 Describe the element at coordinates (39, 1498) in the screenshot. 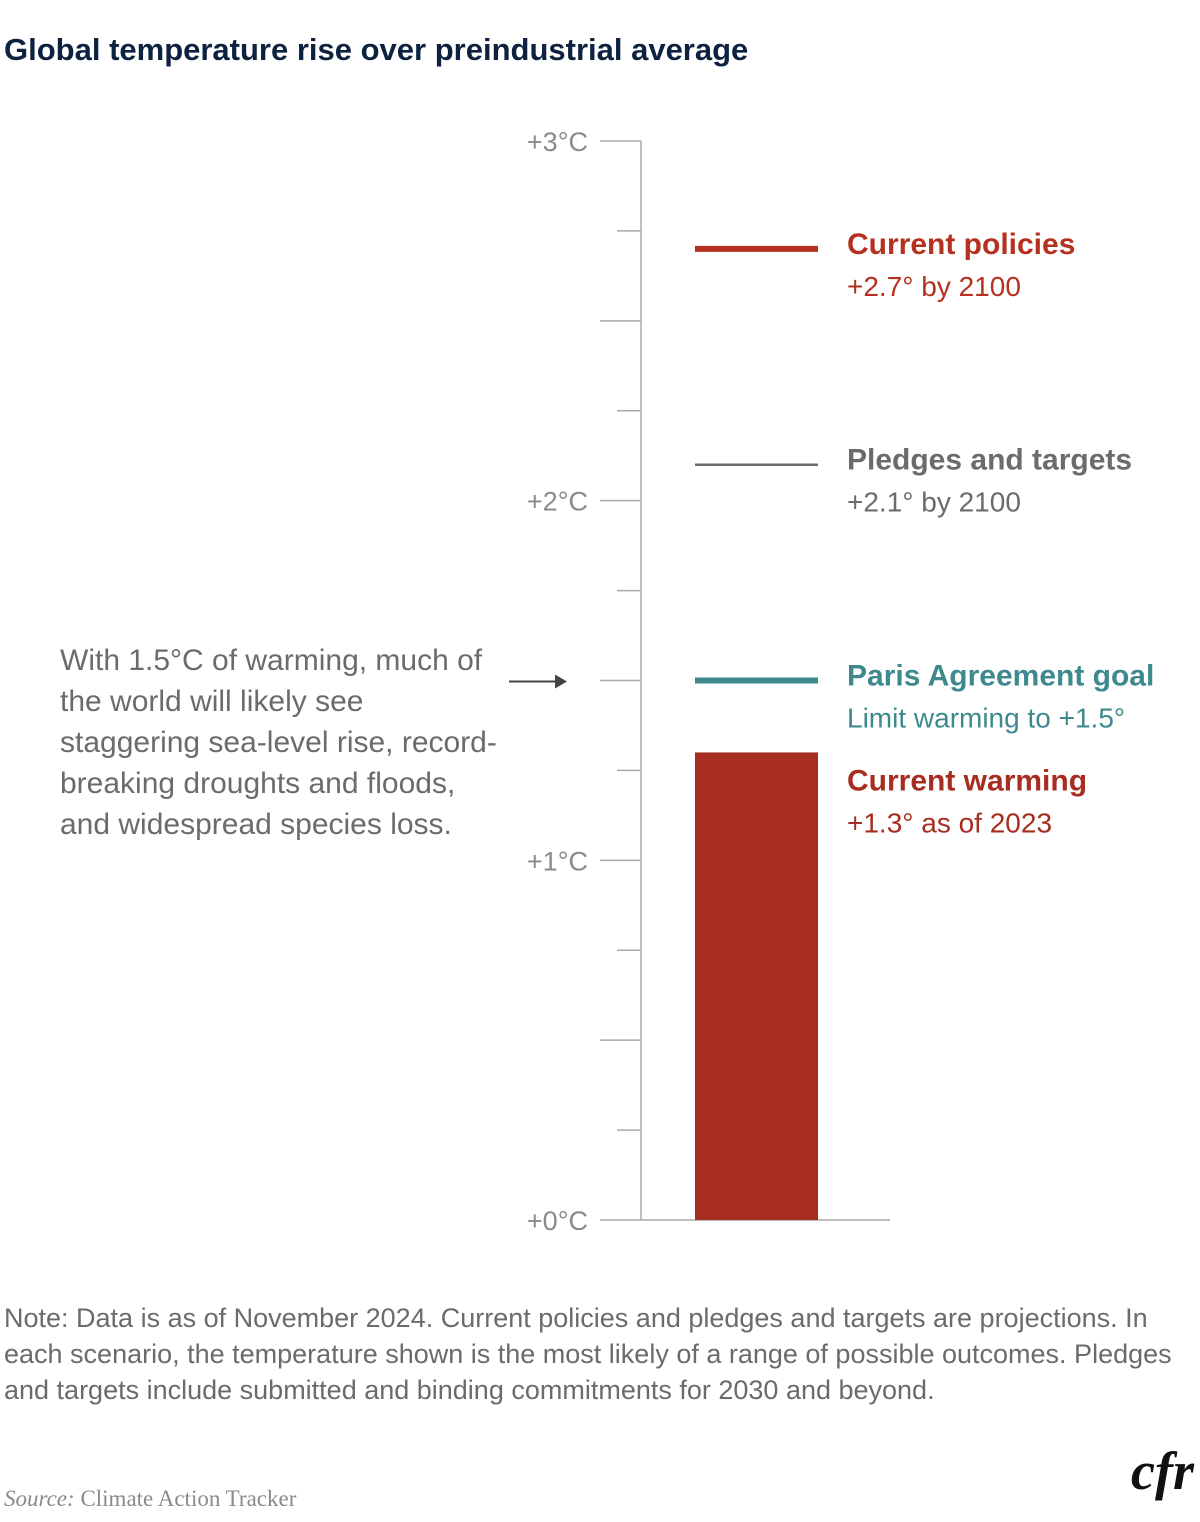

I see `source-label: Source:` at that location.